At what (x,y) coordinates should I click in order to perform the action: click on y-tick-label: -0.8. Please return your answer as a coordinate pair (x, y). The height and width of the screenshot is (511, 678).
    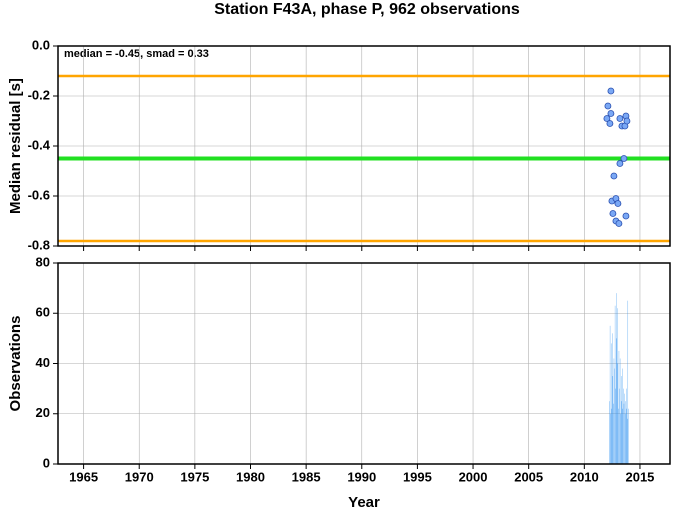
    Looking at the image, I should click on (39, 244).